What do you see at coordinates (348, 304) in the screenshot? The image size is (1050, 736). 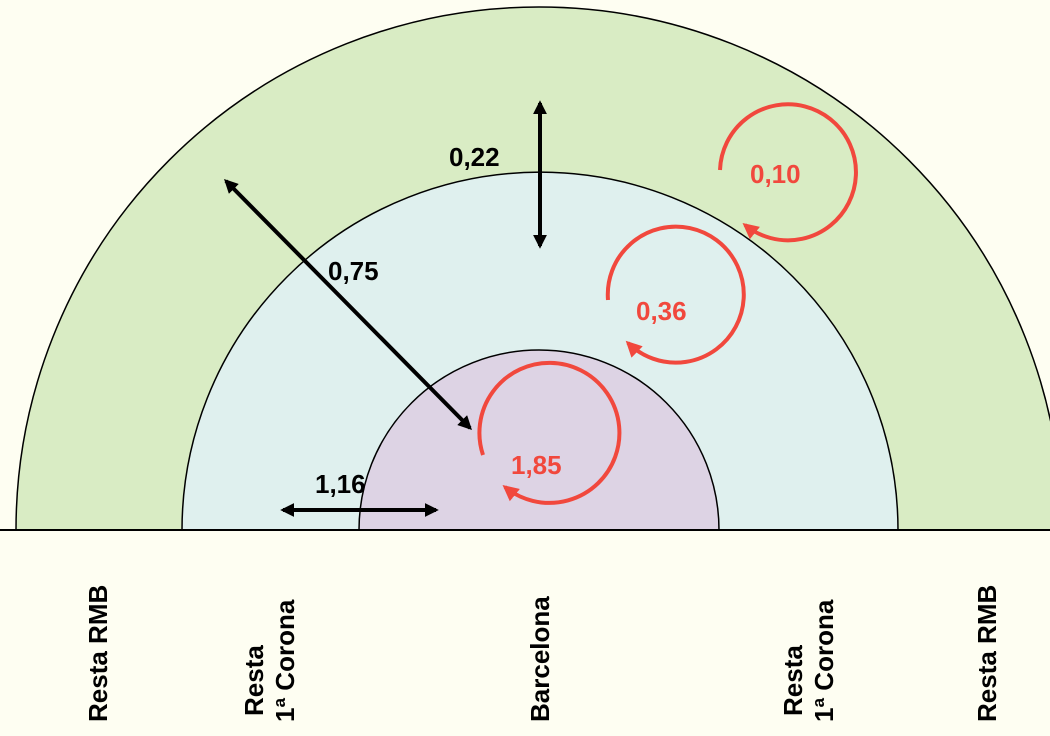 I see `flow-arrow-diagonal` at bounding box center [348, 304].